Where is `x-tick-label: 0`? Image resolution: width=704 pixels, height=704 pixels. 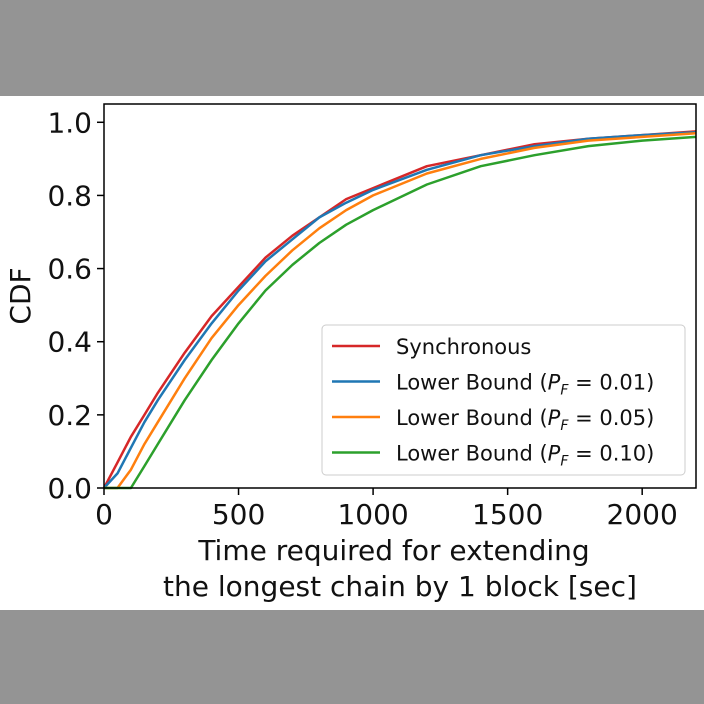
x-tick-label: 0 is located at coordinates (104, 514).